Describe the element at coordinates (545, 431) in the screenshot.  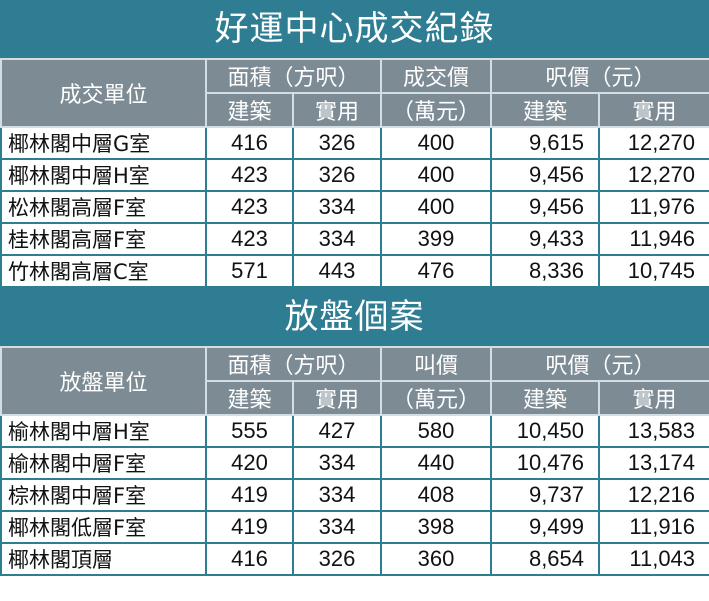
I see `gross-psf-cell: 10,450` at that location.